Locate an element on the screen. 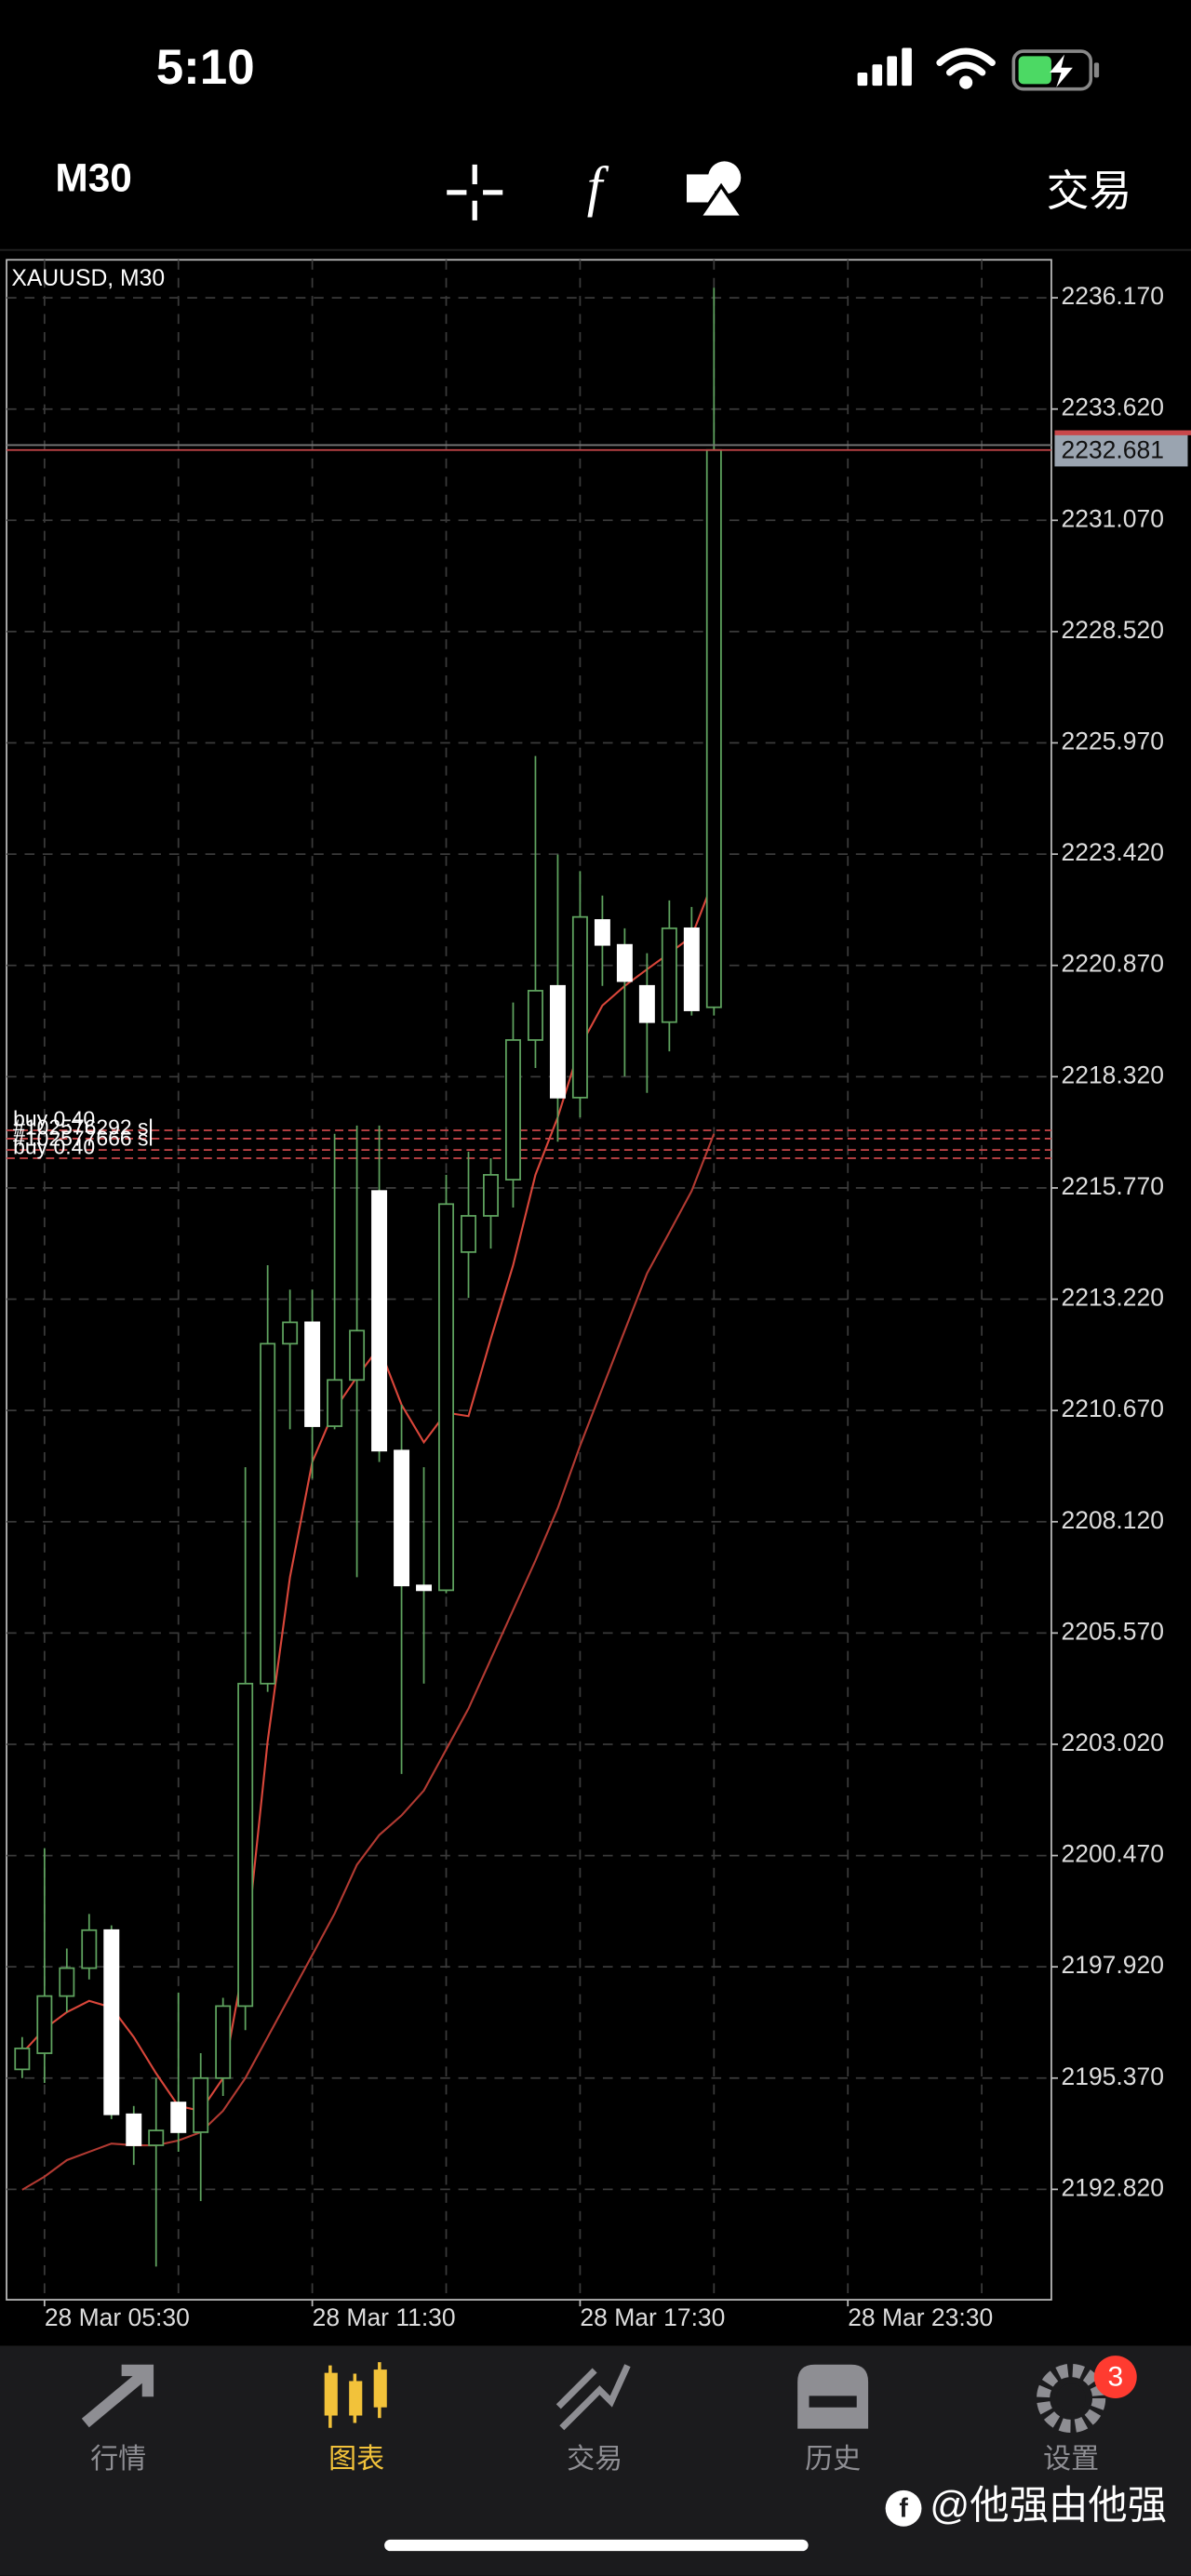 The image size is (1191, 2576). tab-label: 交易 is located at coordinates (594, 2459).